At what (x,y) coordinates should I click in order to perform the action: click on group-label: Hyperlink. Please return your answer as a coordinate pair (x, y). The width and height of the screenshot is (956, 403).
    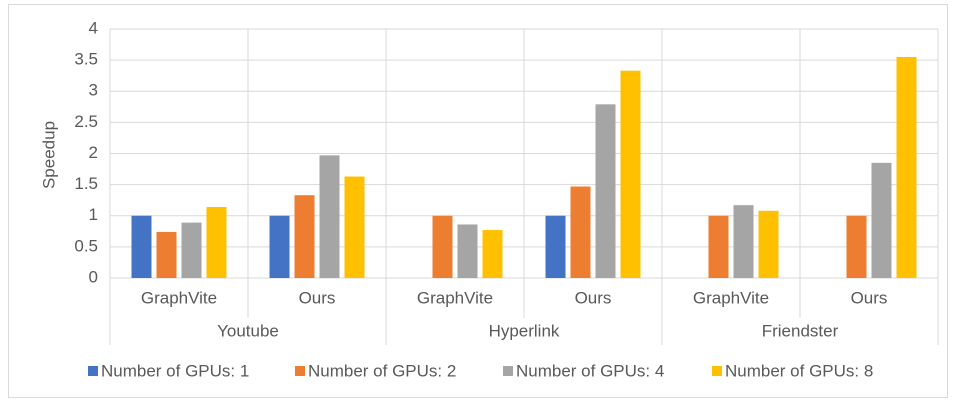
    Looking at the image, I should click on (524, 330).